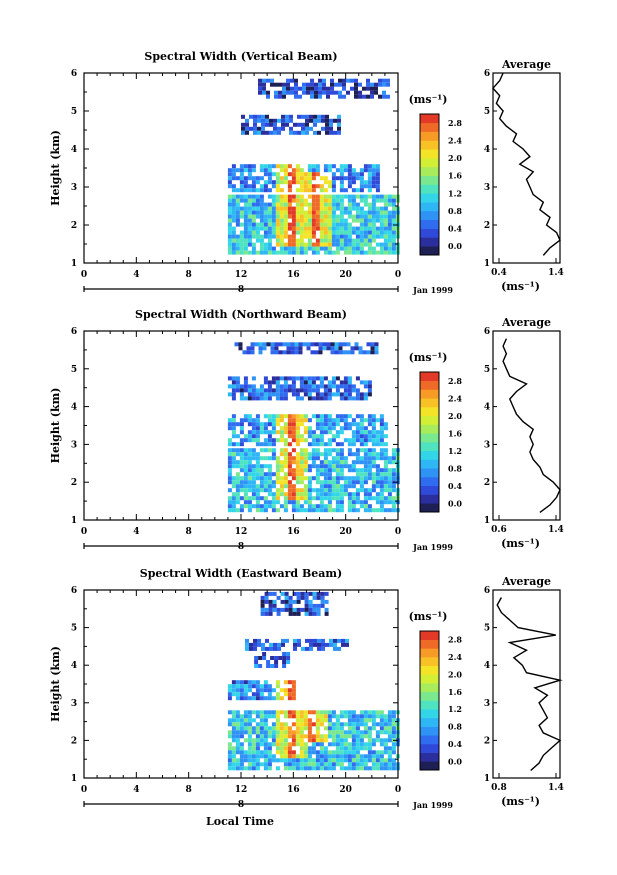 The width and height of the screenshot is (617, 875). Describe the element at coordinates (74, 188) in the screenshot. I see `y-tick-label: 3` at that location.